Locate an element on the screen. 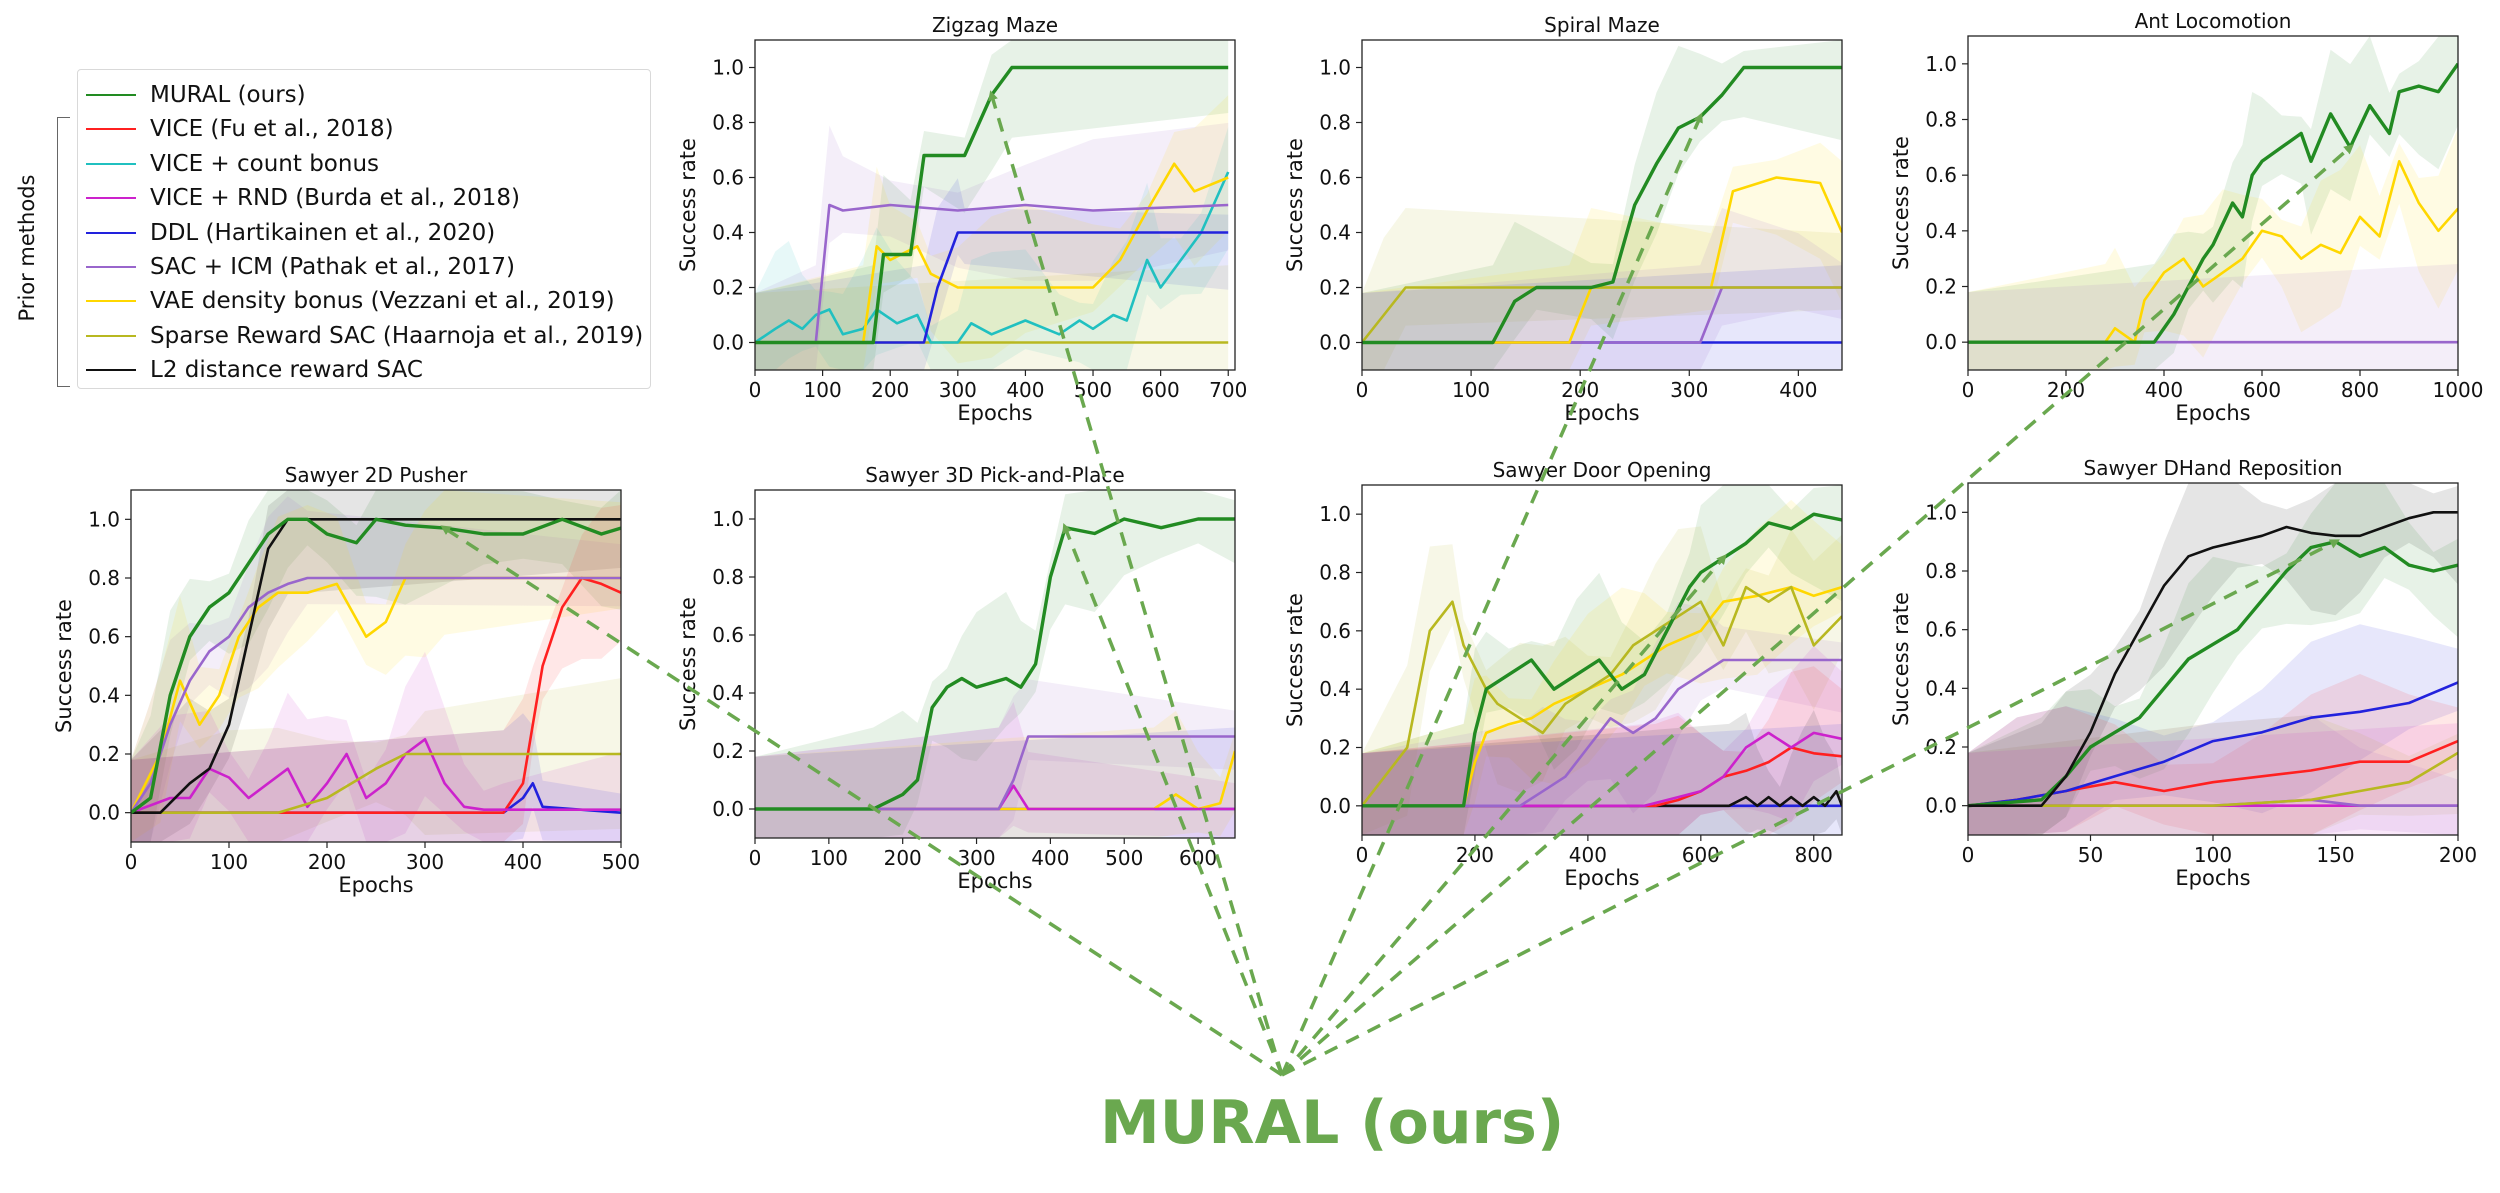 The height and width of the screenshot is (1193, 2500). y-tick-label: 0.2 is located at coordinates (1941, 287).